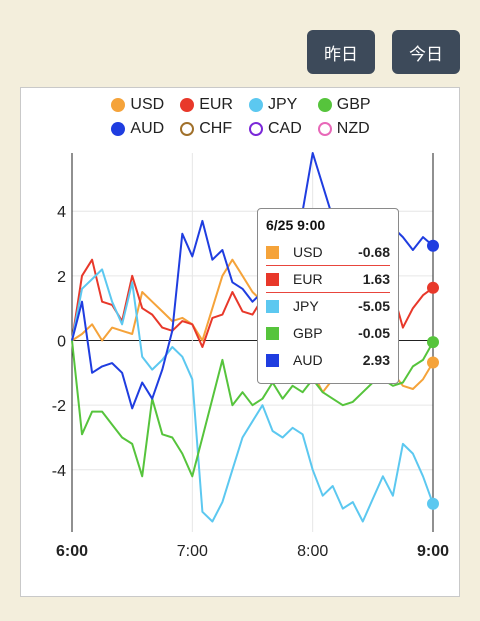 This screenshot has width=480, height=621. I want to click on legend-label: USD, so click(147, 104).